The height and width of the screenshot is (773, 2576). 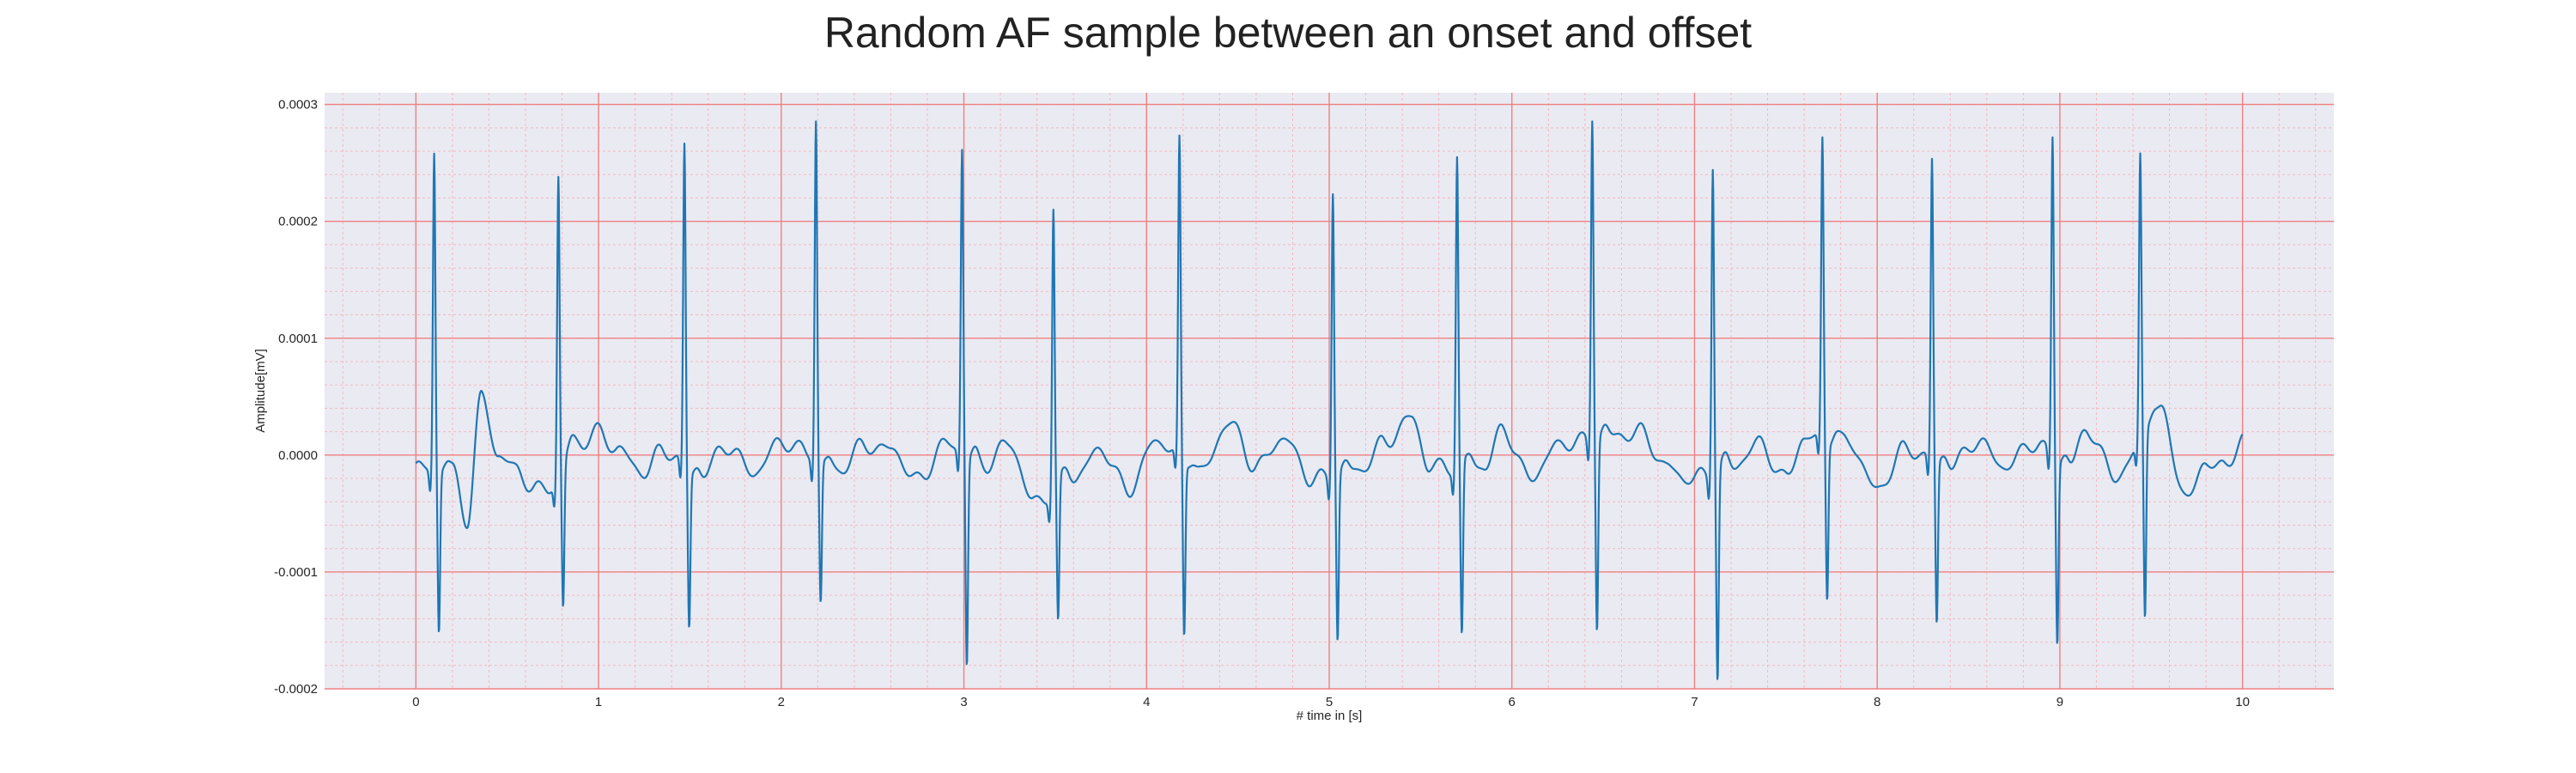 What do you see at coordinates (1877, 702) in the screenshot?
I see `x-tick-label: 8` at bounding box center [1877, 702].